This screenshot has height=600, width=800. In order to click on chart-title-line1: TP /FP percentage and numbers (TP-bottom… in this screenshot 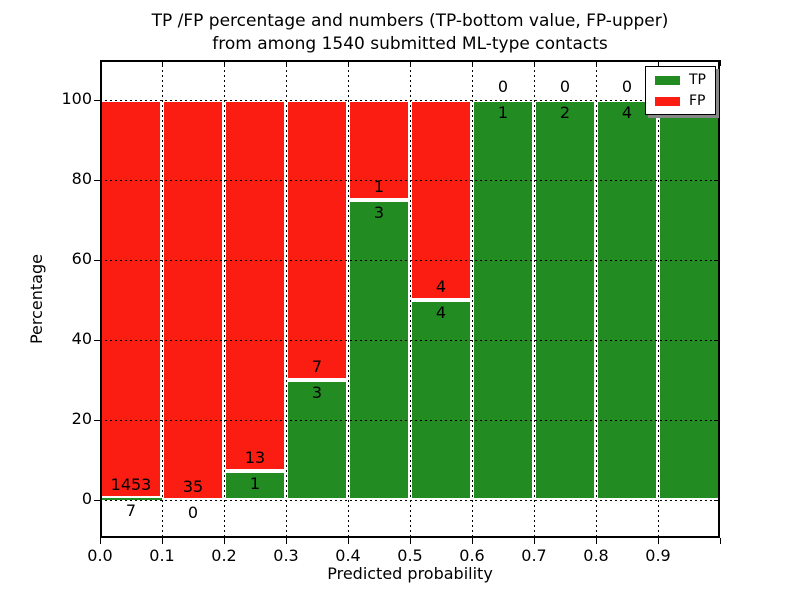, I will do `click(410, 21)`.